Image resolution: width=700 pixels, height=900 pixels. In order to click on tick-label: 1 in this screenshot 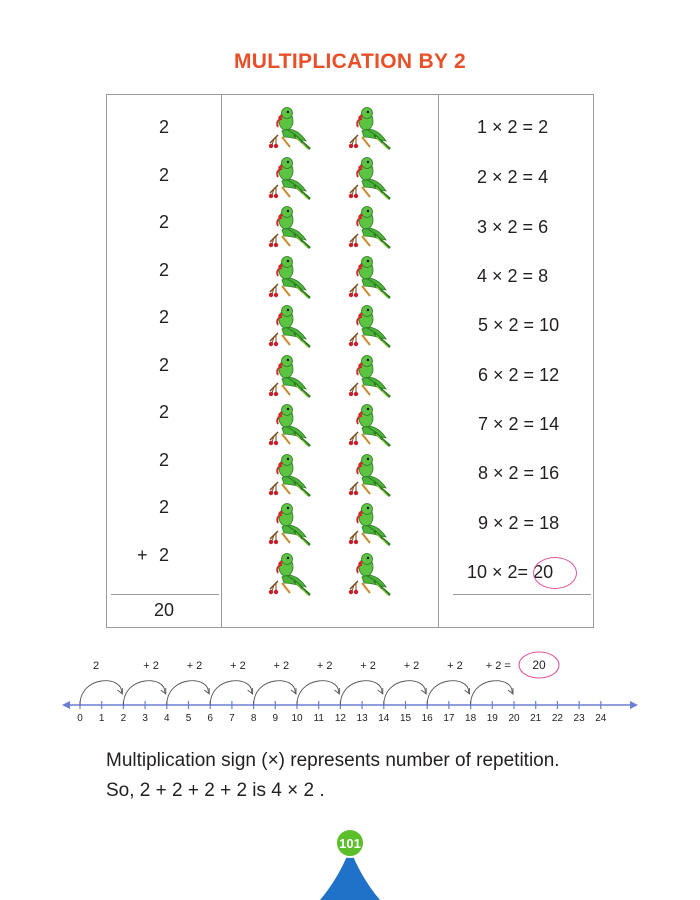, I will do `click(102, 718)`.